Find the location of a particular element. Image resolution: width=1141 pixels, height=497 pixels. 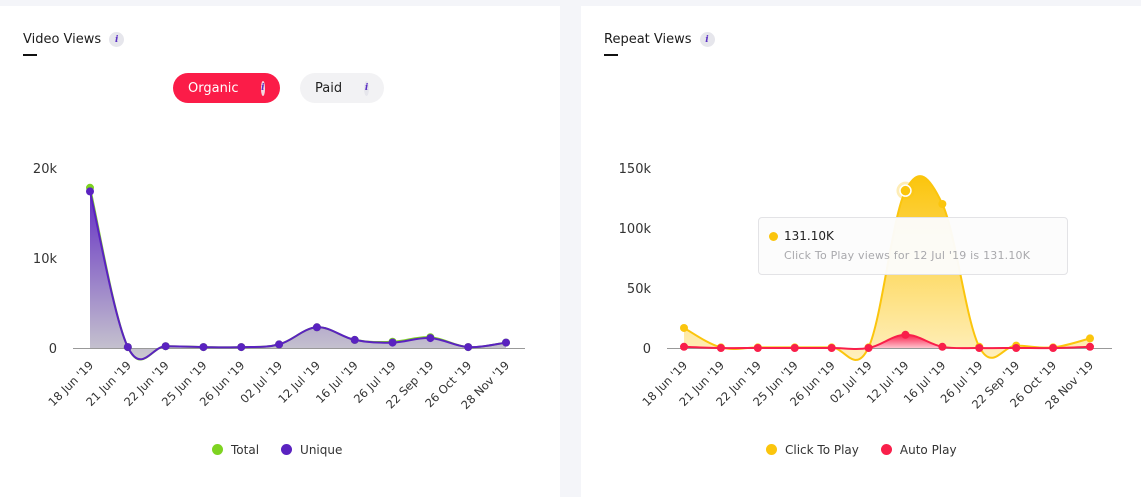

y-tick-label: 50k is located at coordinates (639, 289).